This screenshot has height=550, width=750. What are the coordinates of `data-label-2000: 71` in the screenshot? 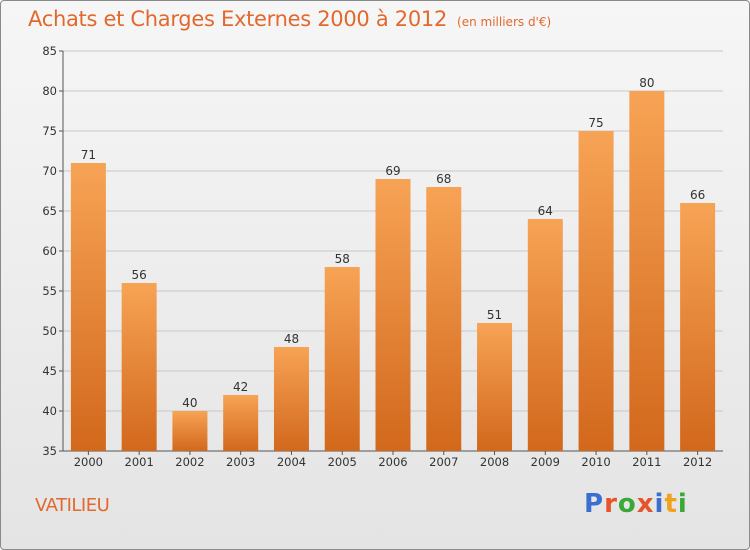 It's located at (88, 155).